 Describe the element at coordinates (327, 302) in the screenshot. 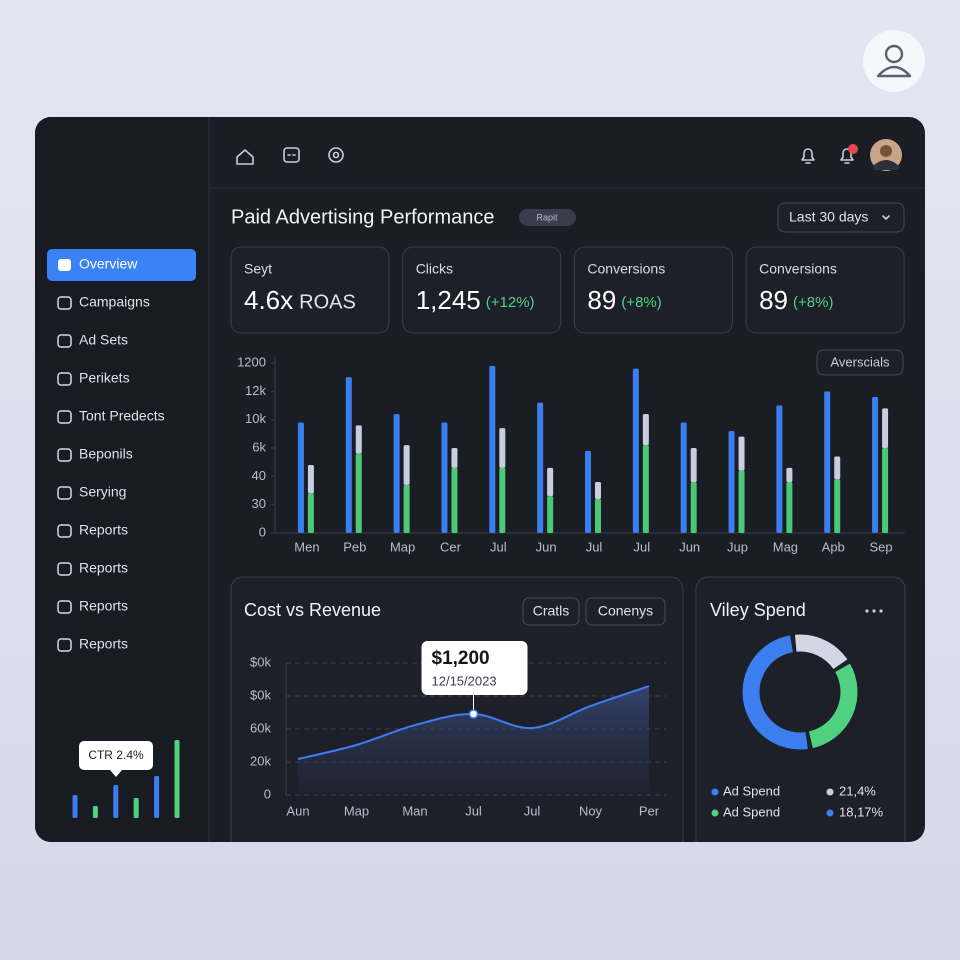

I see `kpi-unit: ROAS` at that location.